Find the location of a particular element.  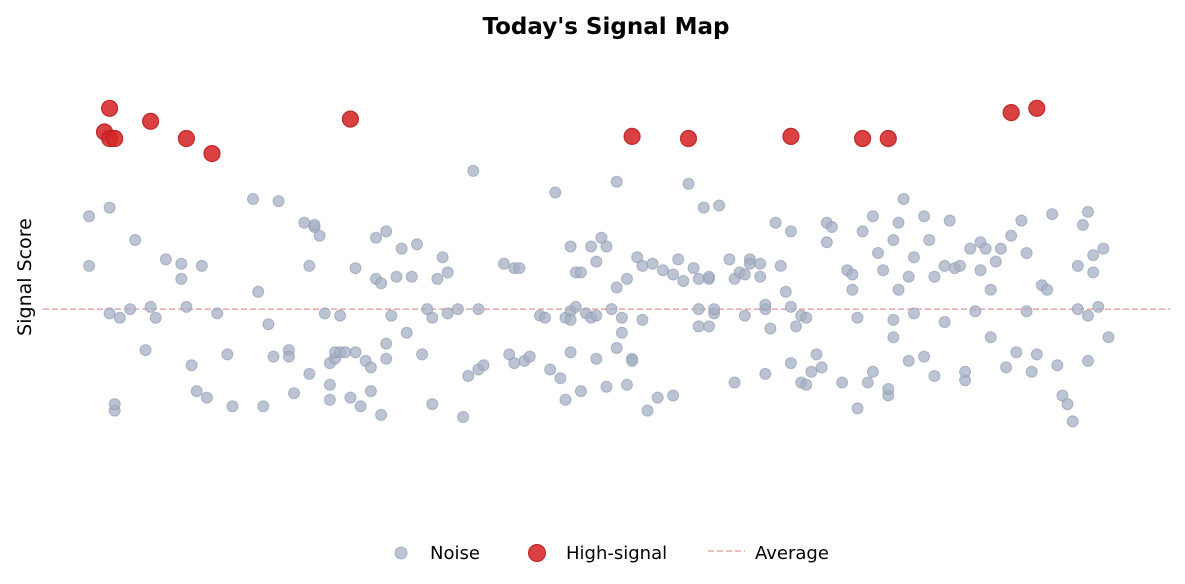

legend-noise-label: Noise is located at coordinates (455, 553).